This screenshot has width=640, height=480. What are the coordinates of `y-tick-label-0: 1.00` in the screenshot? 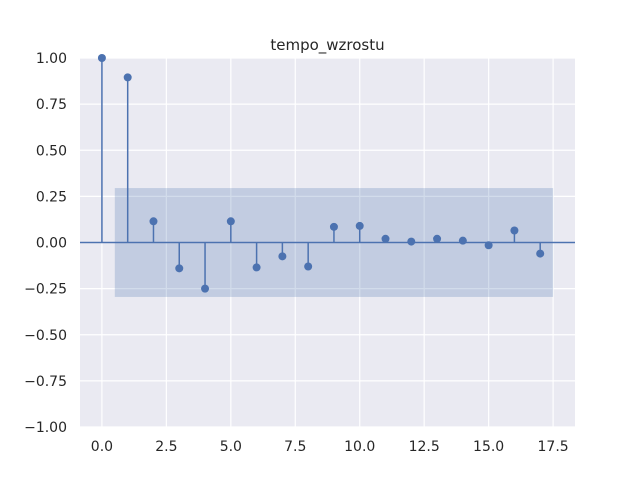 It's located at (51, 59).